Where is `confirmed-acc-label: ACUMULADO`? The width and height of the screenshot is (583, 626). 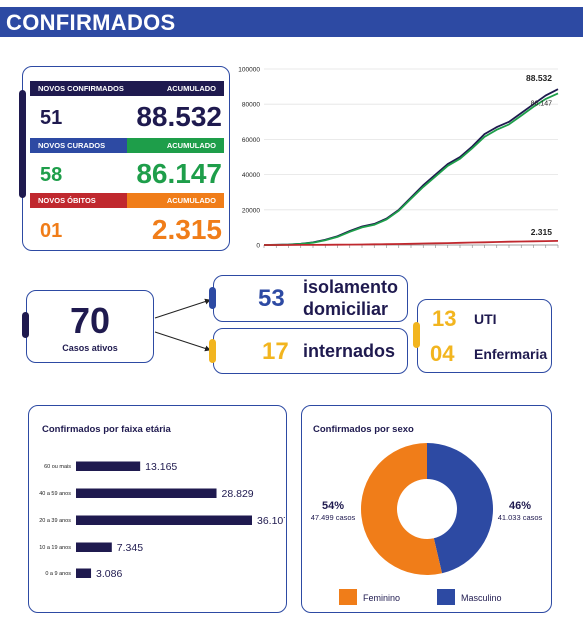
confirmed-acc-label: ACUMULADO is located at coordinates (191, 88).